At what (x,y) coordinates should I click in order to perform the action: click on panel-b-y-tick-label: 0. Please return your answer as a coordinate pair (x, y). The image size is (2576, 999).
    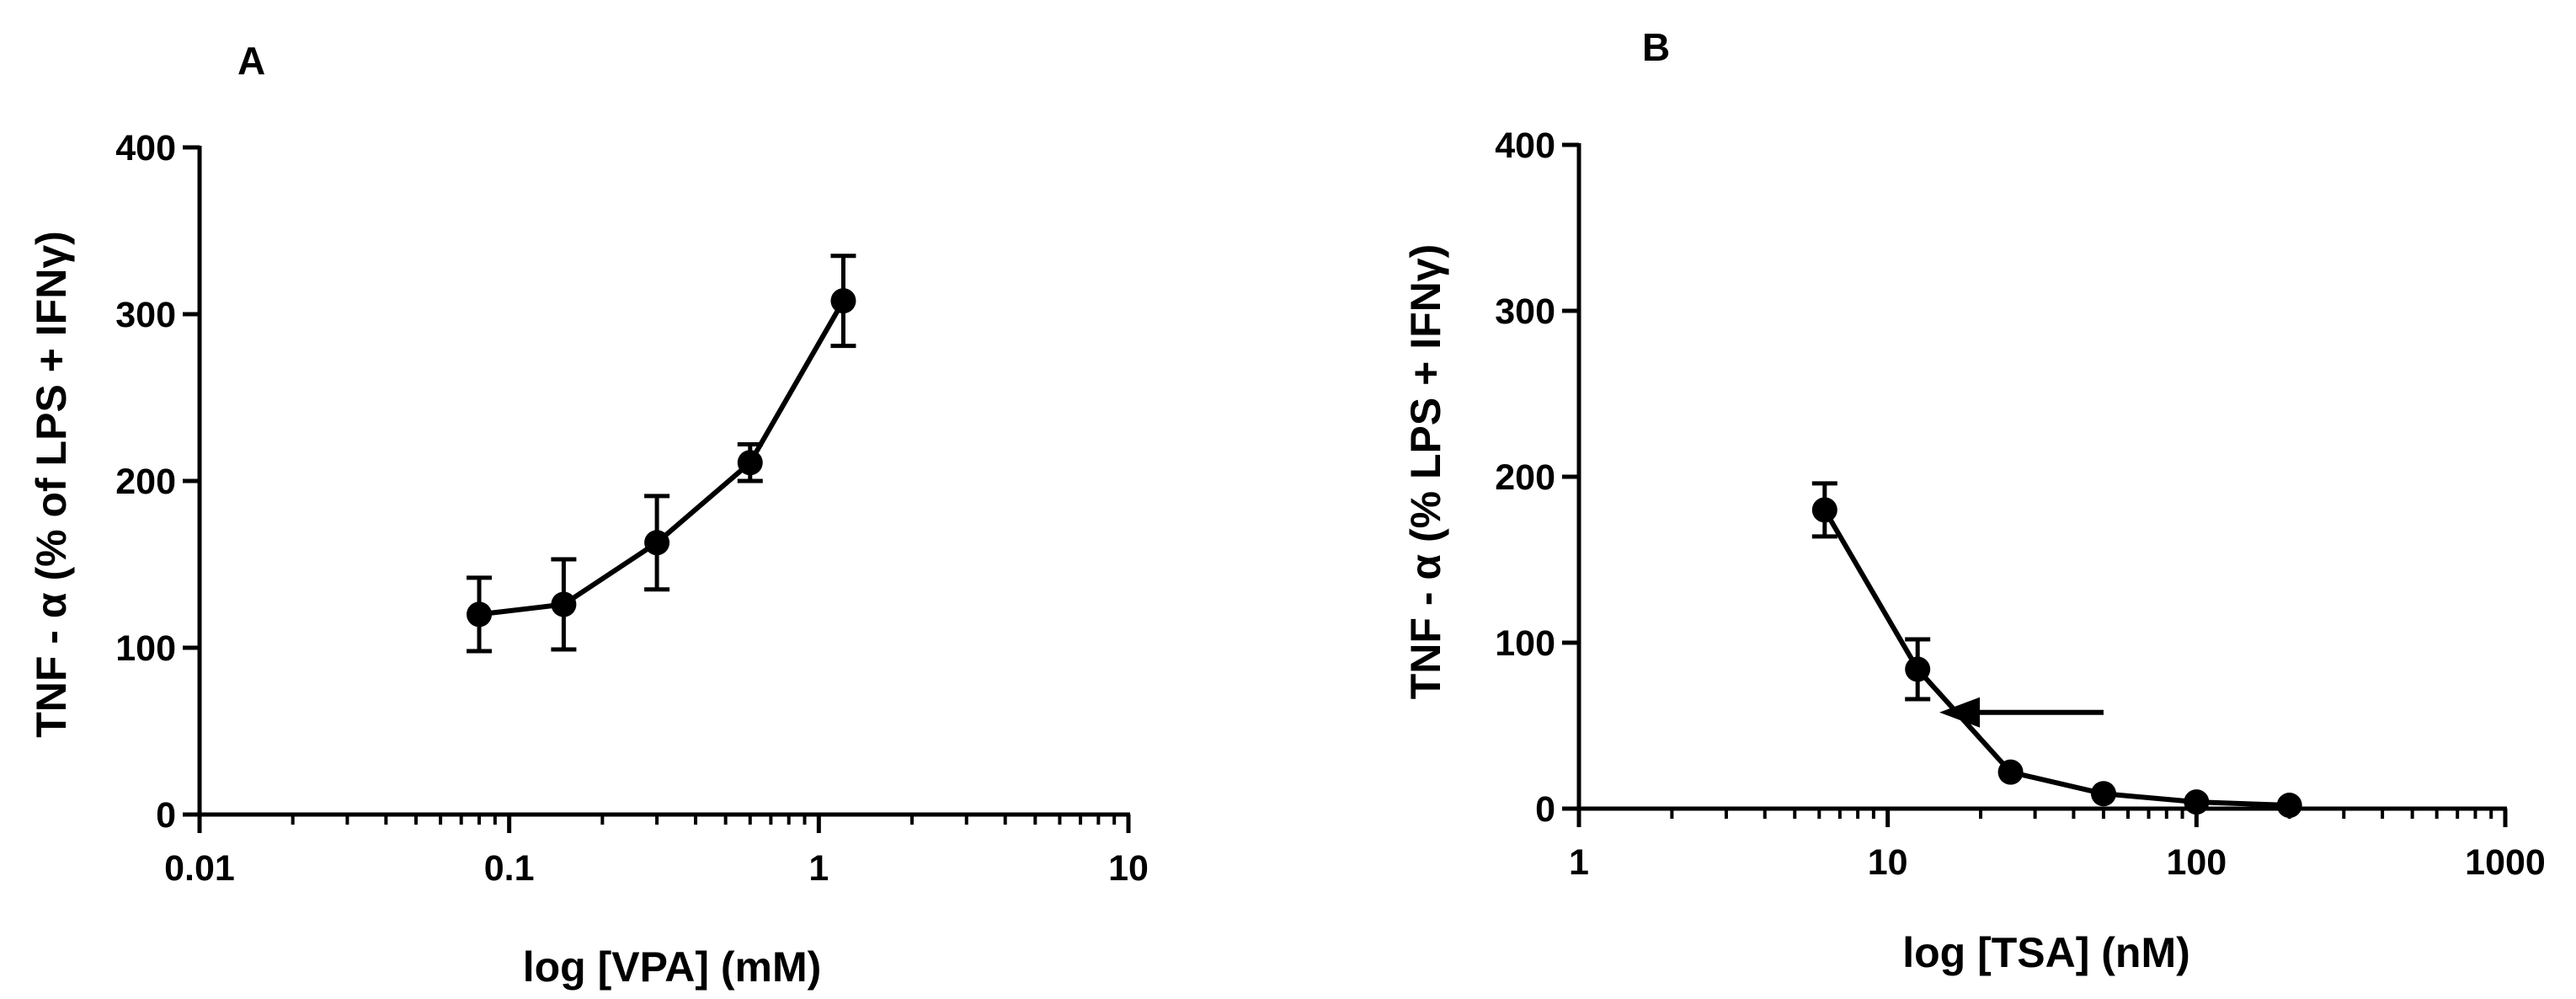
    Looking at the image, I should click on (1545, 809).